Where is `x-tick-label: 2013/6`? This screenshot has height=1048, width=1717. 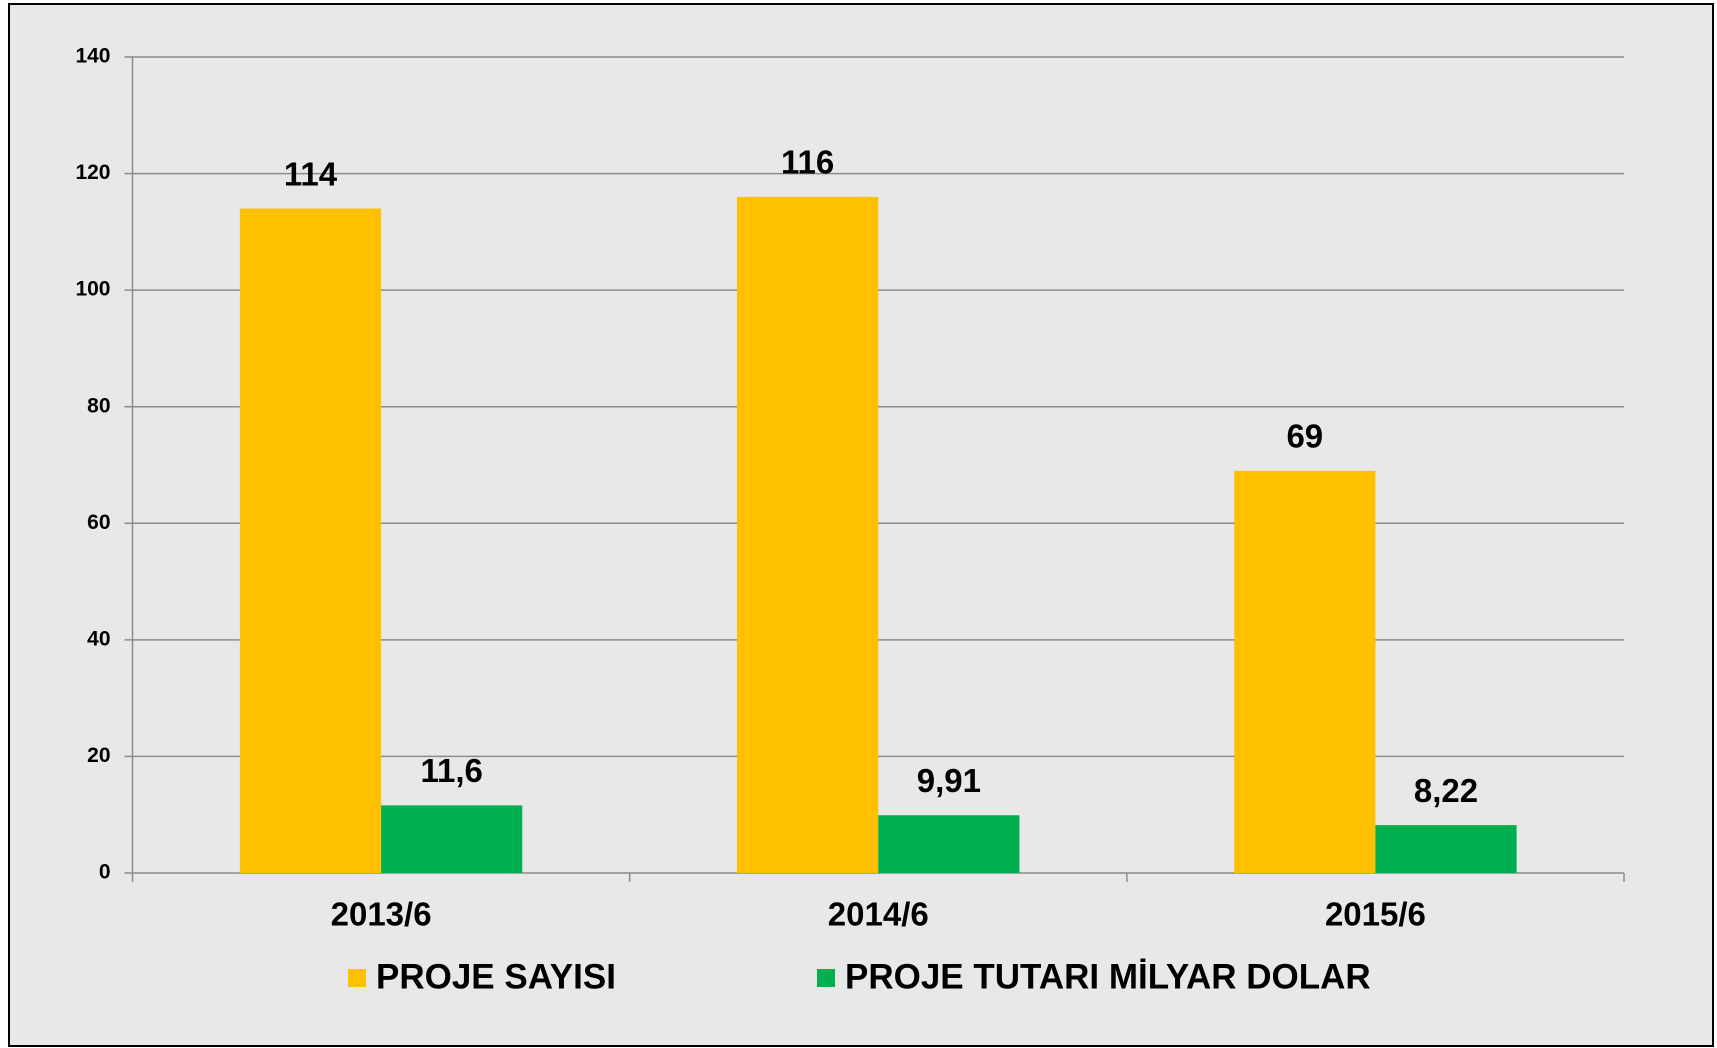
x-tick-label: 2013/6 is located at coordinates (381, 914).